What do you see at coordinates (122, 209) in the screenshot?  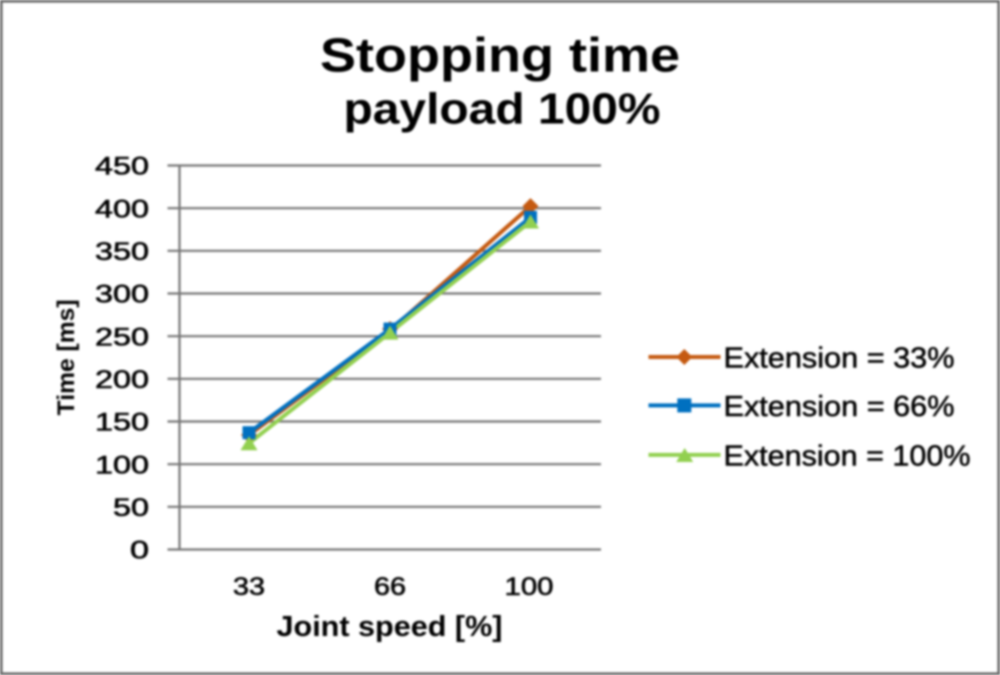 I see `svg-text: 400` at bounding box center [122, 209].